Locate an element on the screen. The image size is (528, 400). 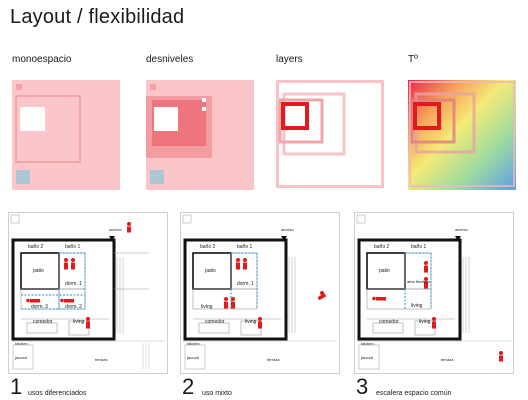
label-bed3: dorm. 3 is located at coordinates (39, 307).